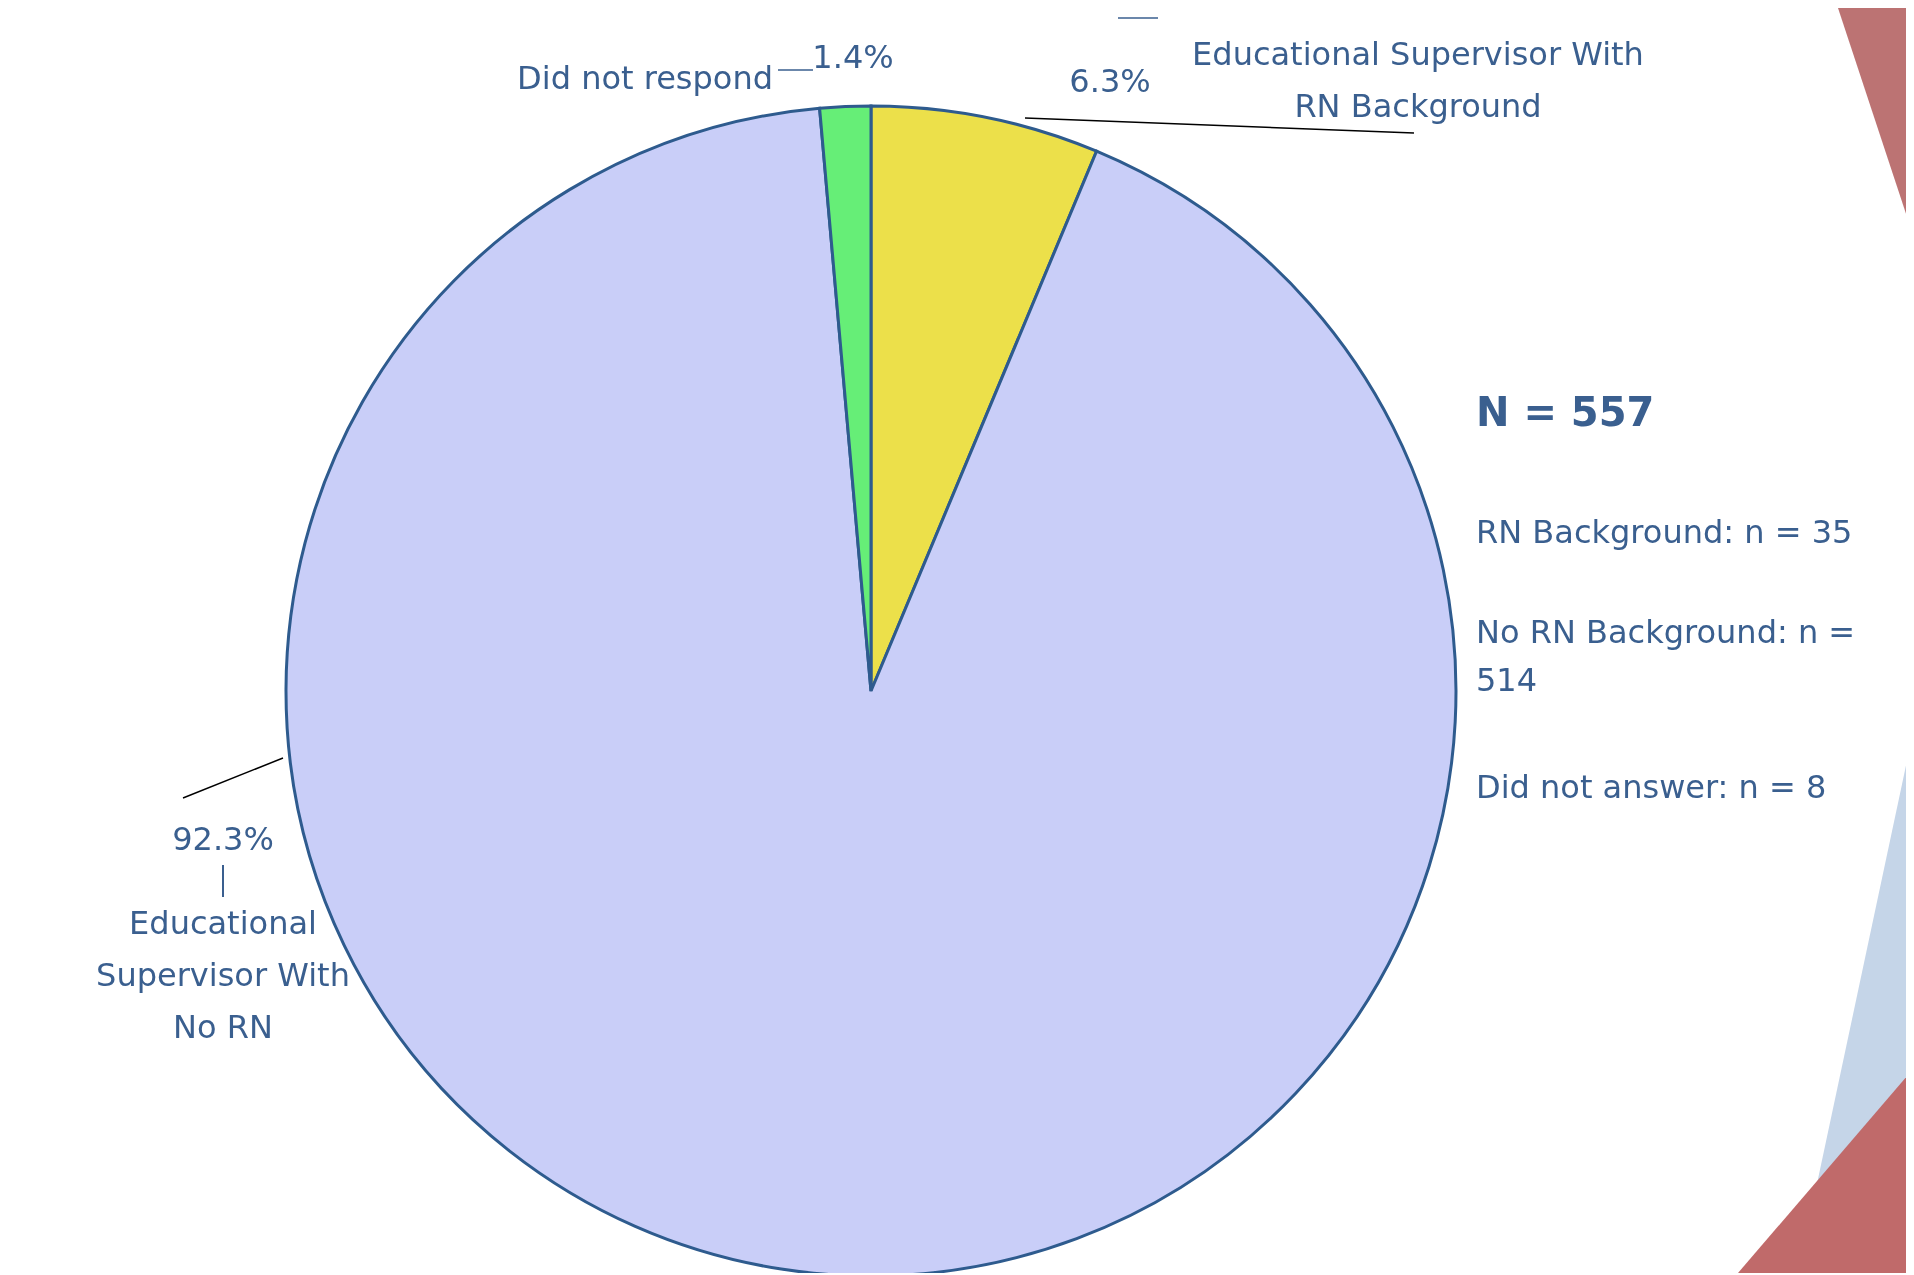  What do you see at coordinates (853, 57) in the screenshot?
I see `data-label: 1.4%` at bounding box center [853, 57].